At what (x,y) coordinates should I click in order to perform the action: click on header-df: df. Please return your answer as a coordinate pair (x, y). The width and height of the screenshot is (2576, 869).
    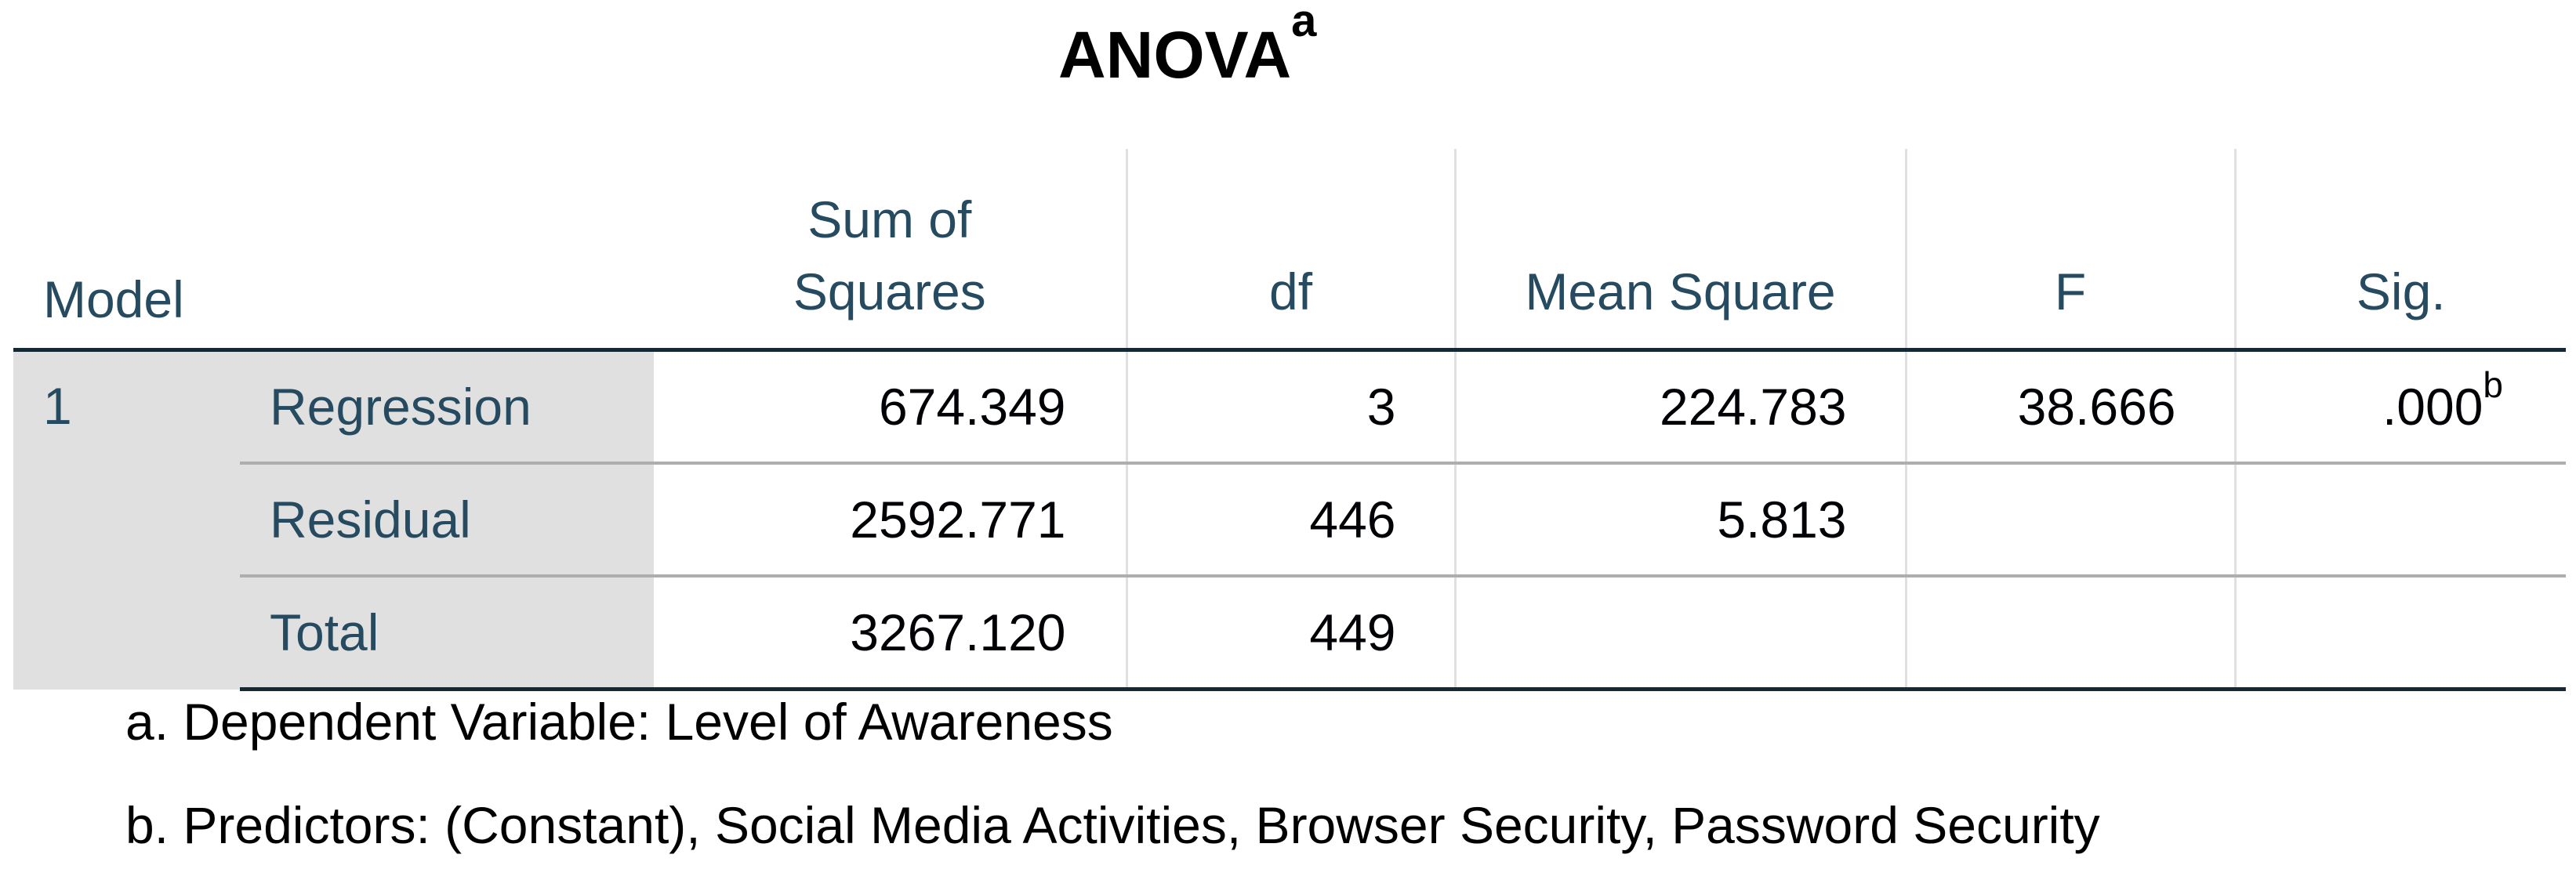
    Looking at the image, I should click on (1291, 250).